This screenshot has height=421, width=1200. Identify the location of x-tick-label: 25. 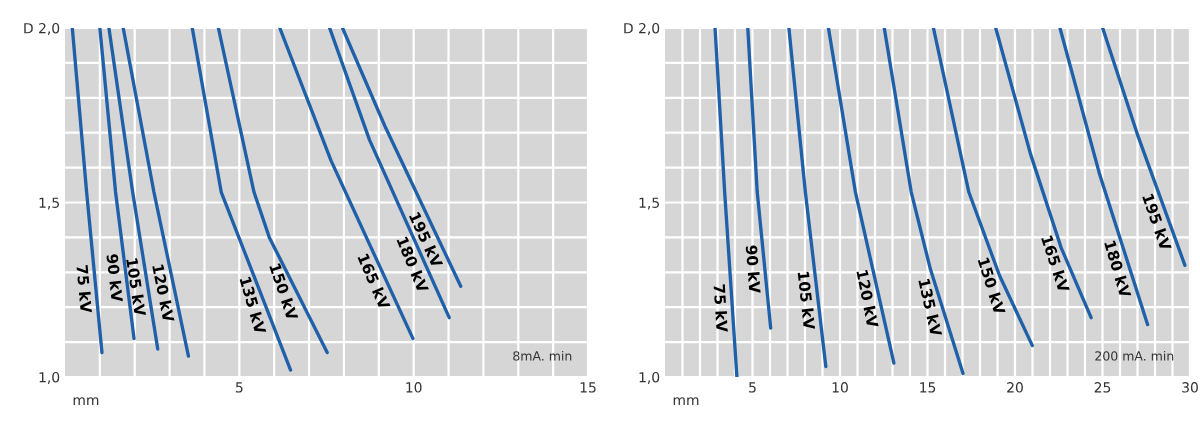
(1102, 387).